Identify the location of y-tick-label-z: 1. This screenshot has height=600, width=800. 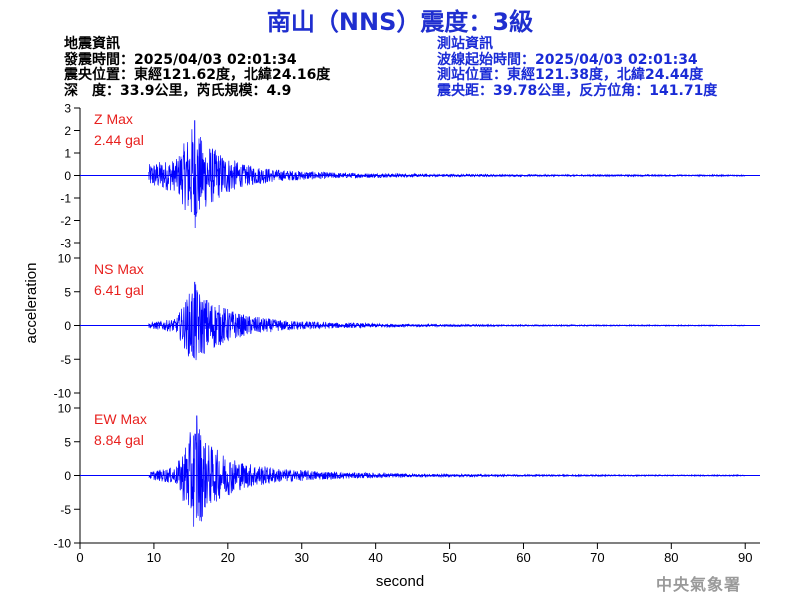
(67, 154).